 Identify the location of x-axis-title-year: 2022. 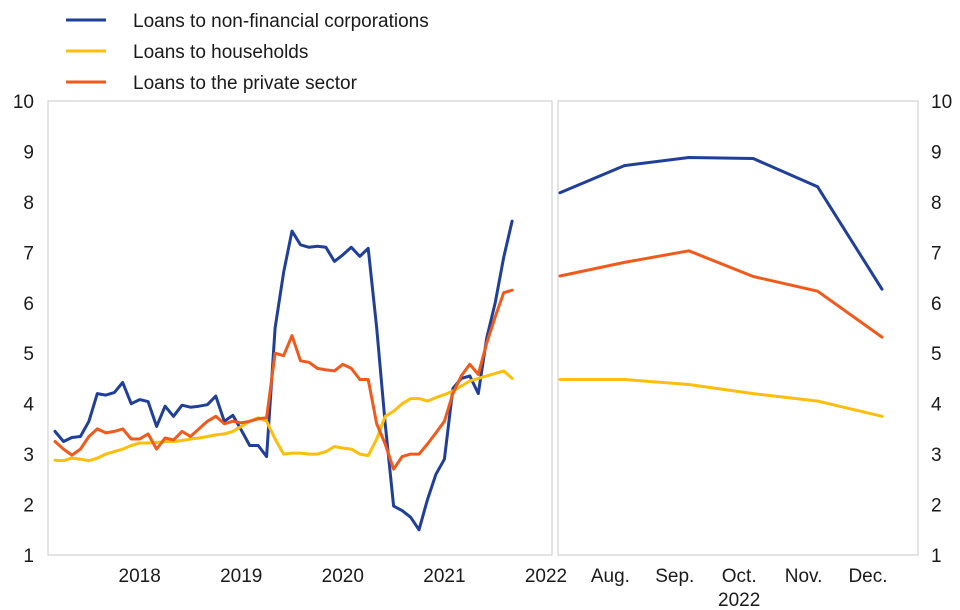
(739, 600).